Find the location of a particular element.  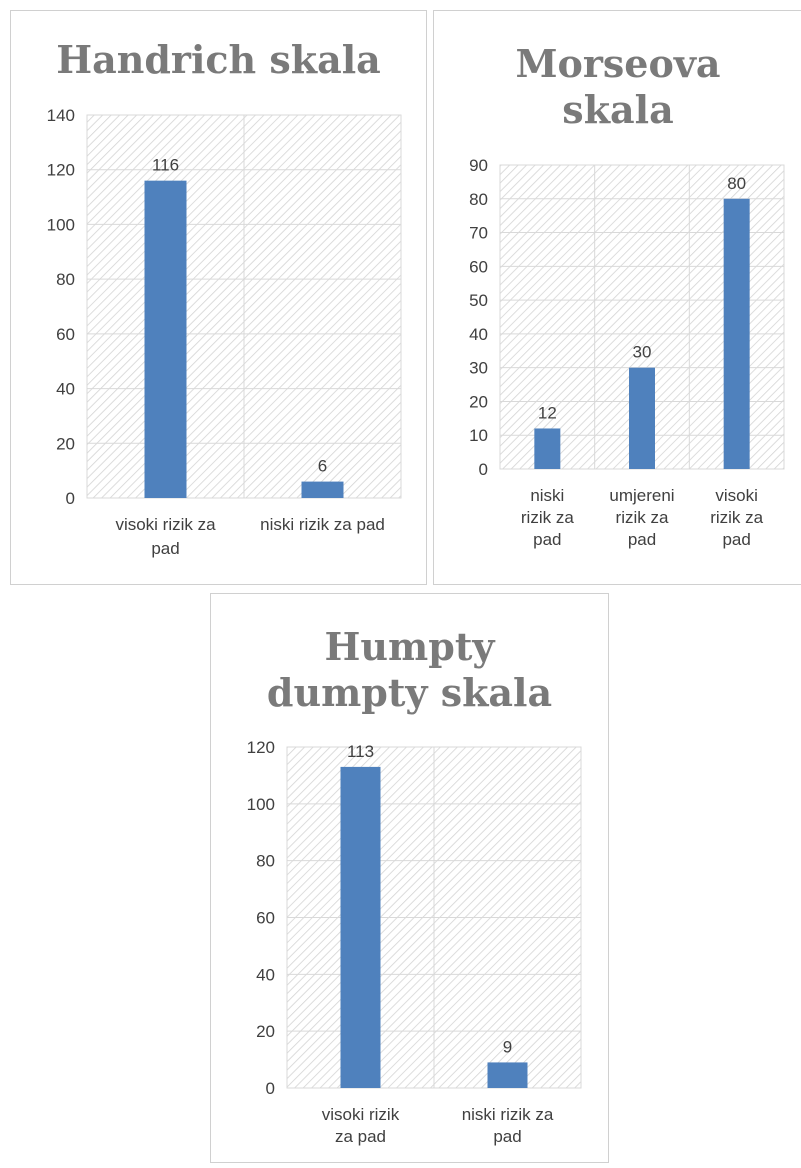

chart-title-line-1: Humpty is located at coordinates (409, 646).